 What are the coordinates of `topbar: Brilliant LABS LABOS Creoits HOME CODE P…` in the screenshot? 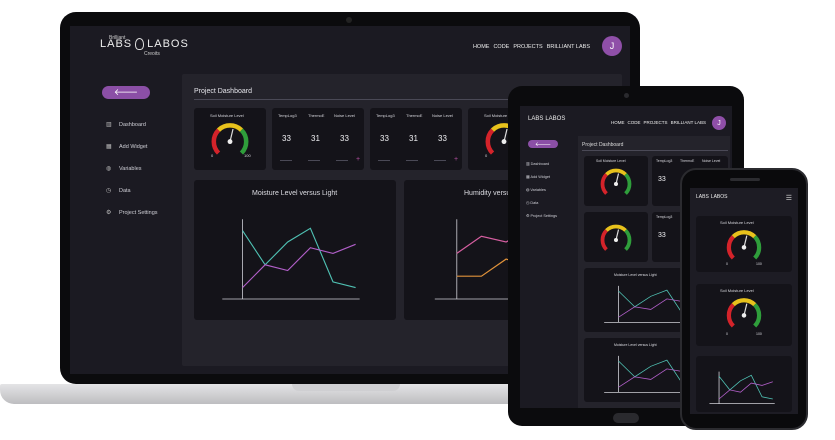 It's located at (350, 47).